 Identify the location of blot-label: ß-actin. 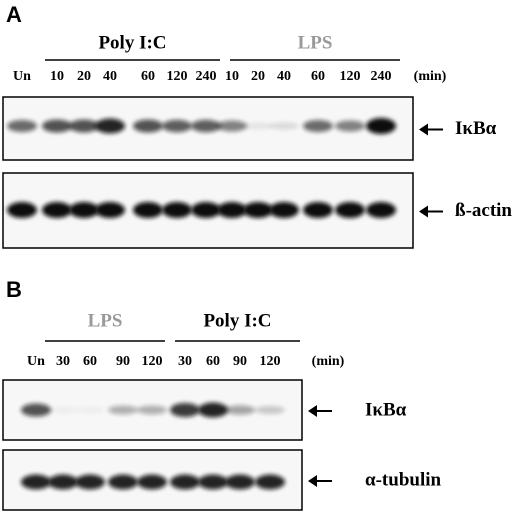
(483, 210).